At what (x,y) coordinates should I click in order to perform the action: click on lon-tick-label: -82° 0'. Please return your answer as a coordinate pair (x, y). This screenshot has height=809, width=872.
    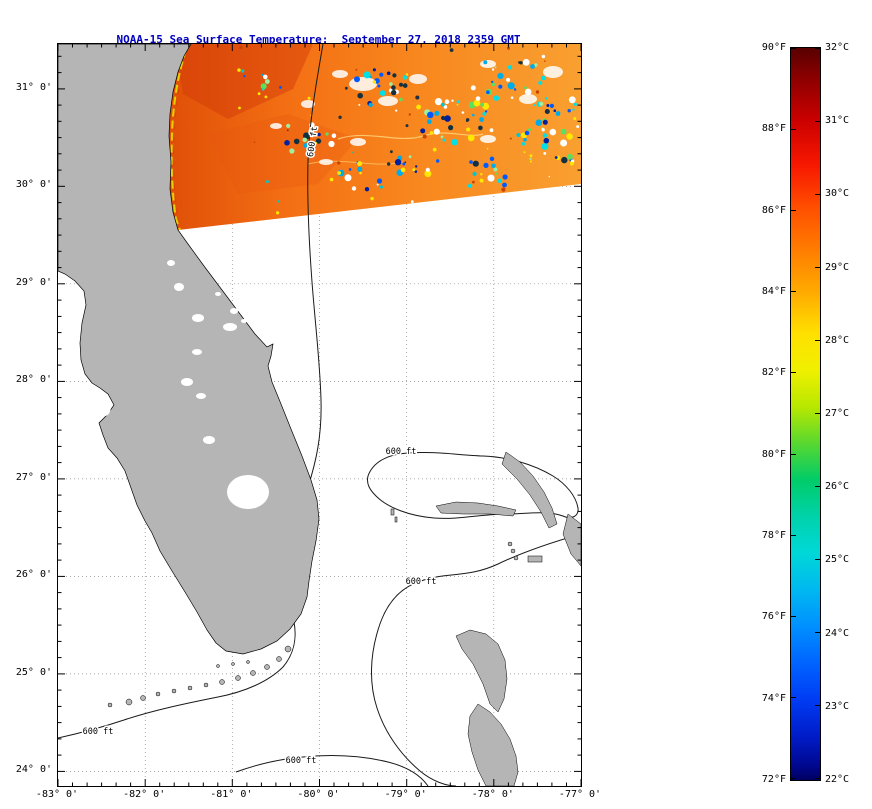
    Looking at the image, I should click on (144, 794).